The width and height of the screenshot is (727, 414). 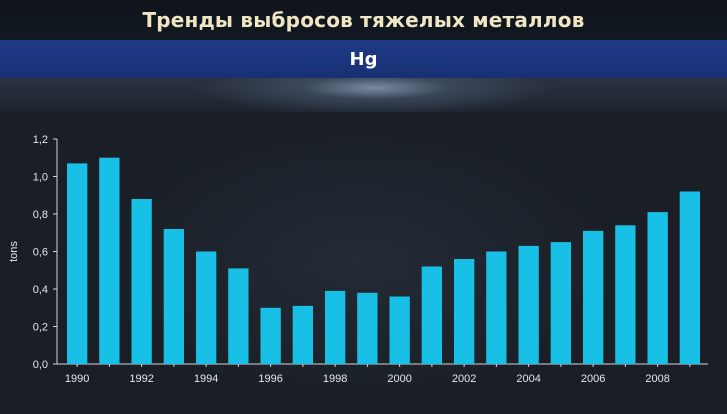 I want to click on bar-2005, so click(x=560, y=303).